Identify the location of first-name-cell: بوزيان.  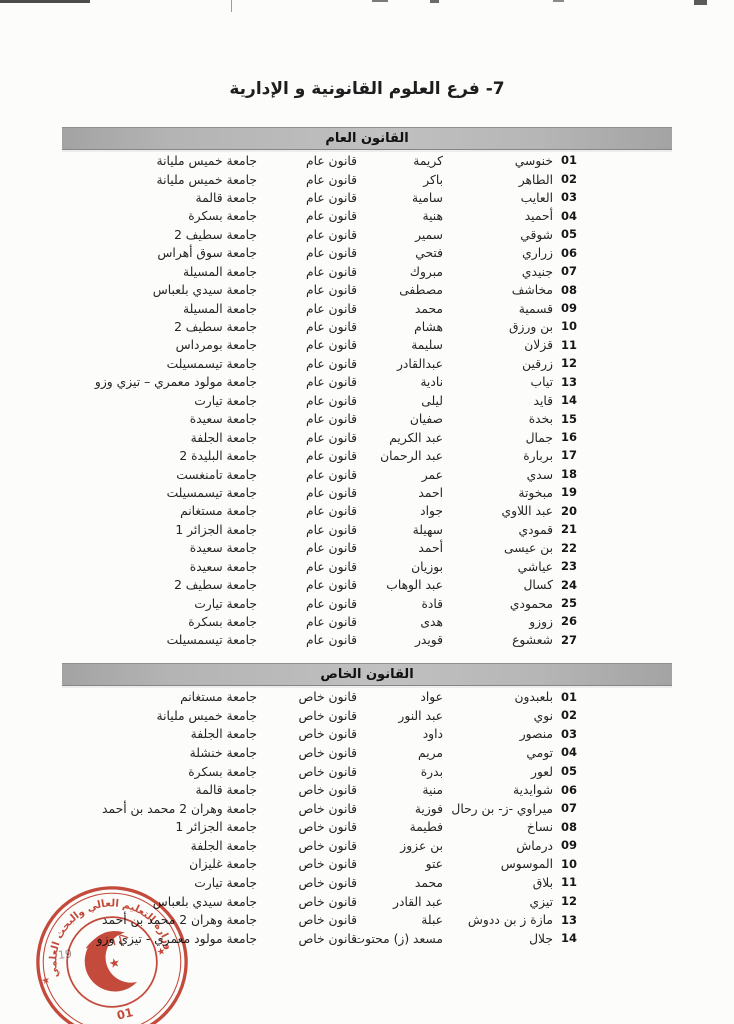
(427, 566).